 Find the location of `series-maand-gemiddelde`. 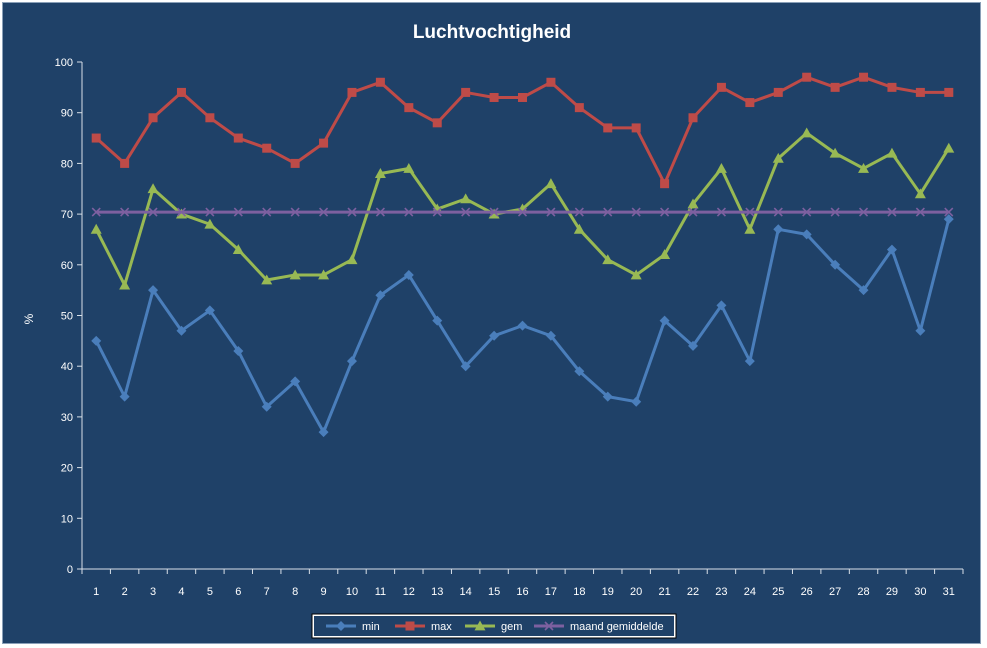

series-maand-gemiddelde is located at coordinates (522, 212).